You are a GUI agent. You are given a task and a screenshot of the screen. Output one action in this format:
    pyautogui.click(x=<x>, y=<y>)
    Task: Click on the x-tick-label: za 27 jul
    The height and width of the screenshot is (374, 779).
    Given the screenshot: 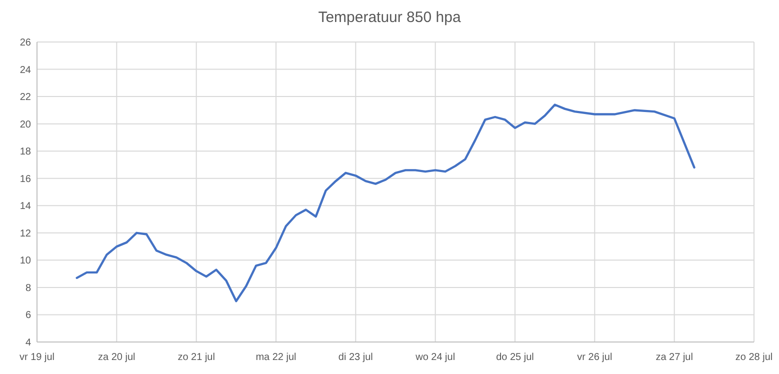 What is the action you would take?
    pyautogui.click(x=674, y=357)
    